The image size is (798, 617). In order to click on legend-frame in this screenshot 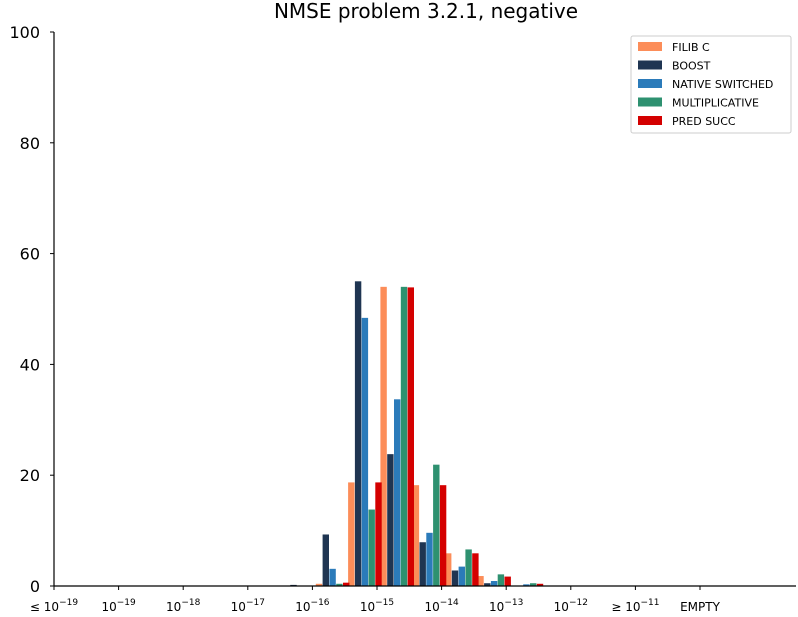, I will do `click(711, 84)`.